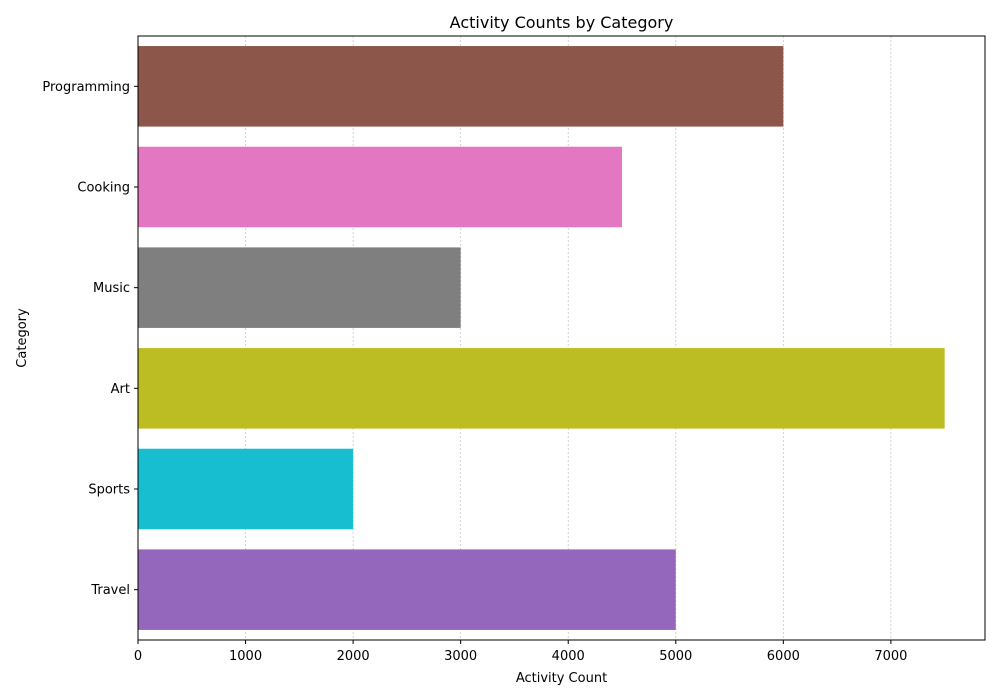  I want to click on y-tick-label-sports: Sports, so click(109, 490).